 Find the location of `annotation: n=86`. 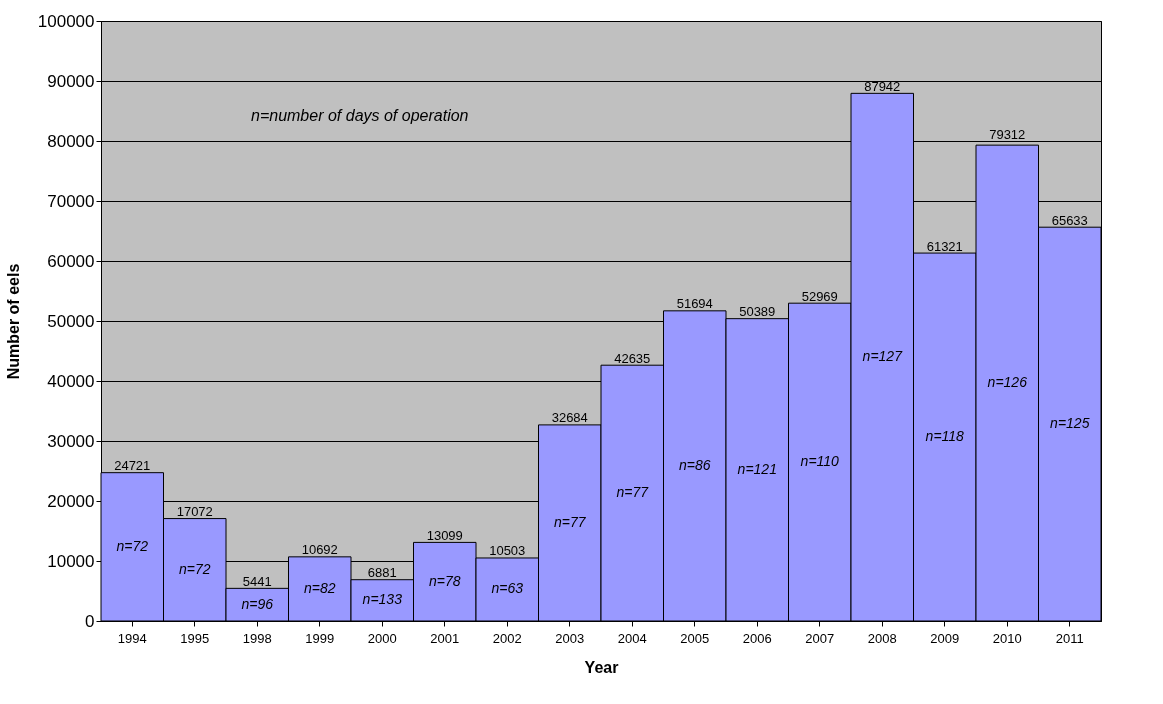

annotation: n=86 is located at coordinates (694, 464).